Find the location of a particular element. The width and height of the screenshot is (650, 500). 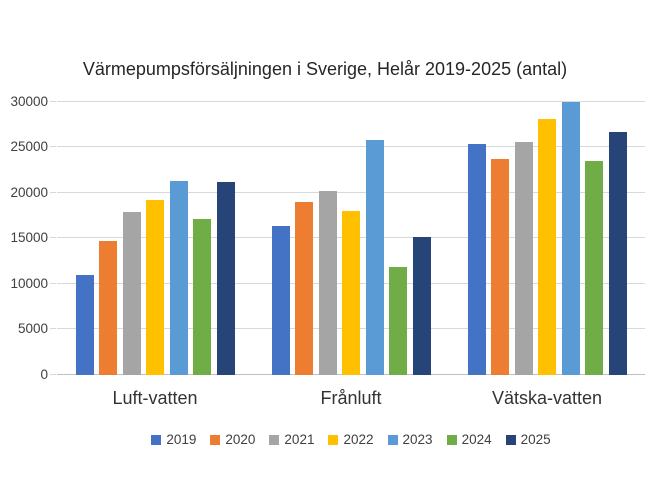

bar-fr-nluft-2022 is located at coordinates (351, 293).